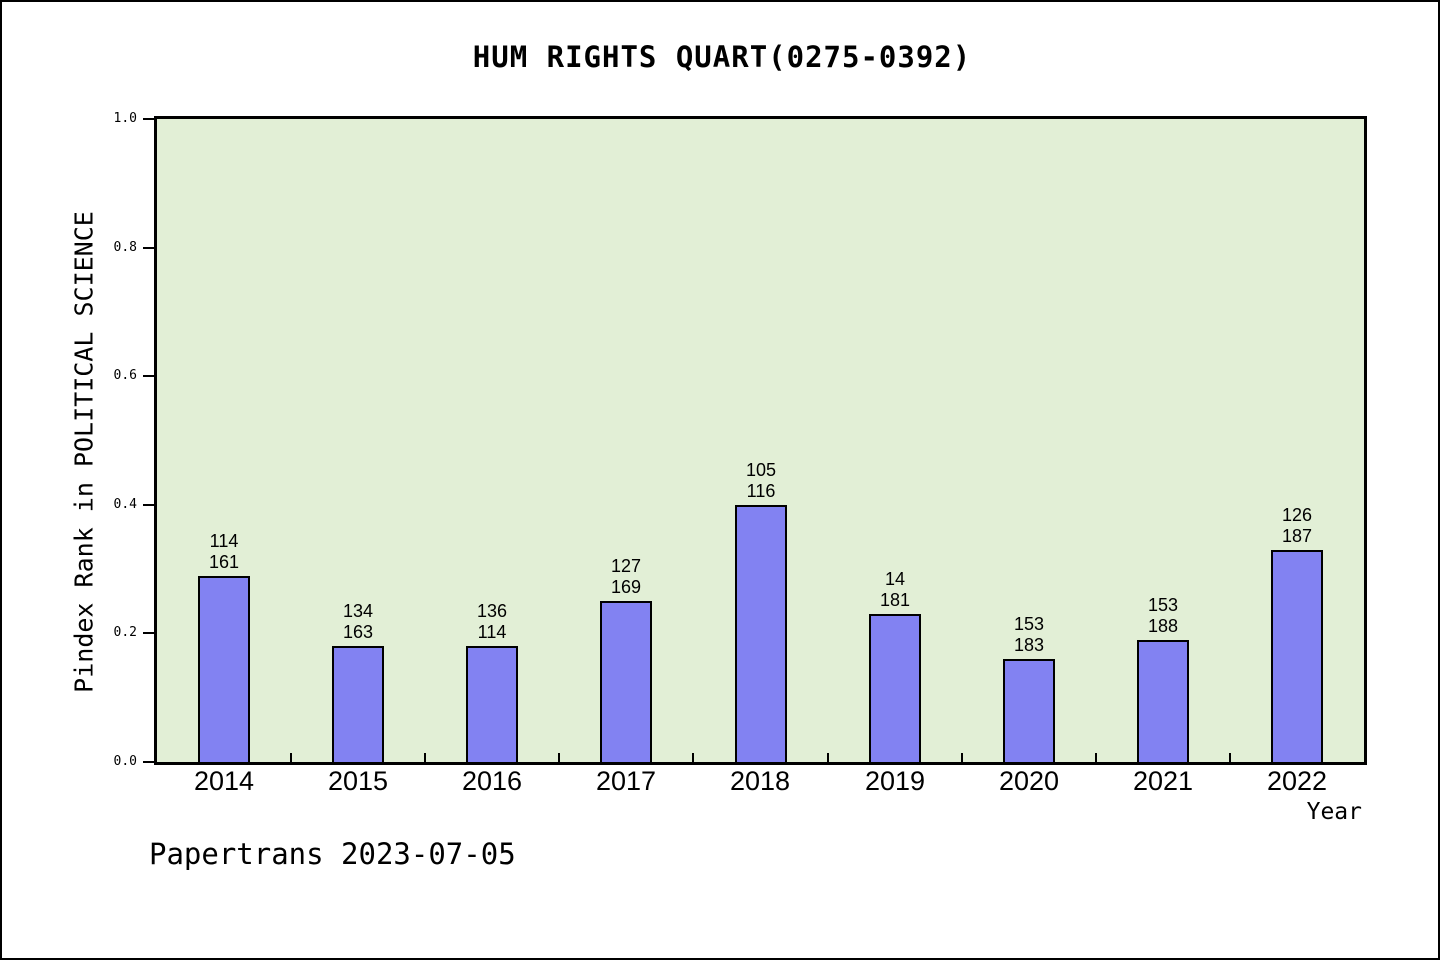 Image resolution: width=1440 pixels, height=960 pixels. Describe the element at coordinates (1029, 634) in the screenshot. I see `bar-value-label-2020: 153 183` at that location.